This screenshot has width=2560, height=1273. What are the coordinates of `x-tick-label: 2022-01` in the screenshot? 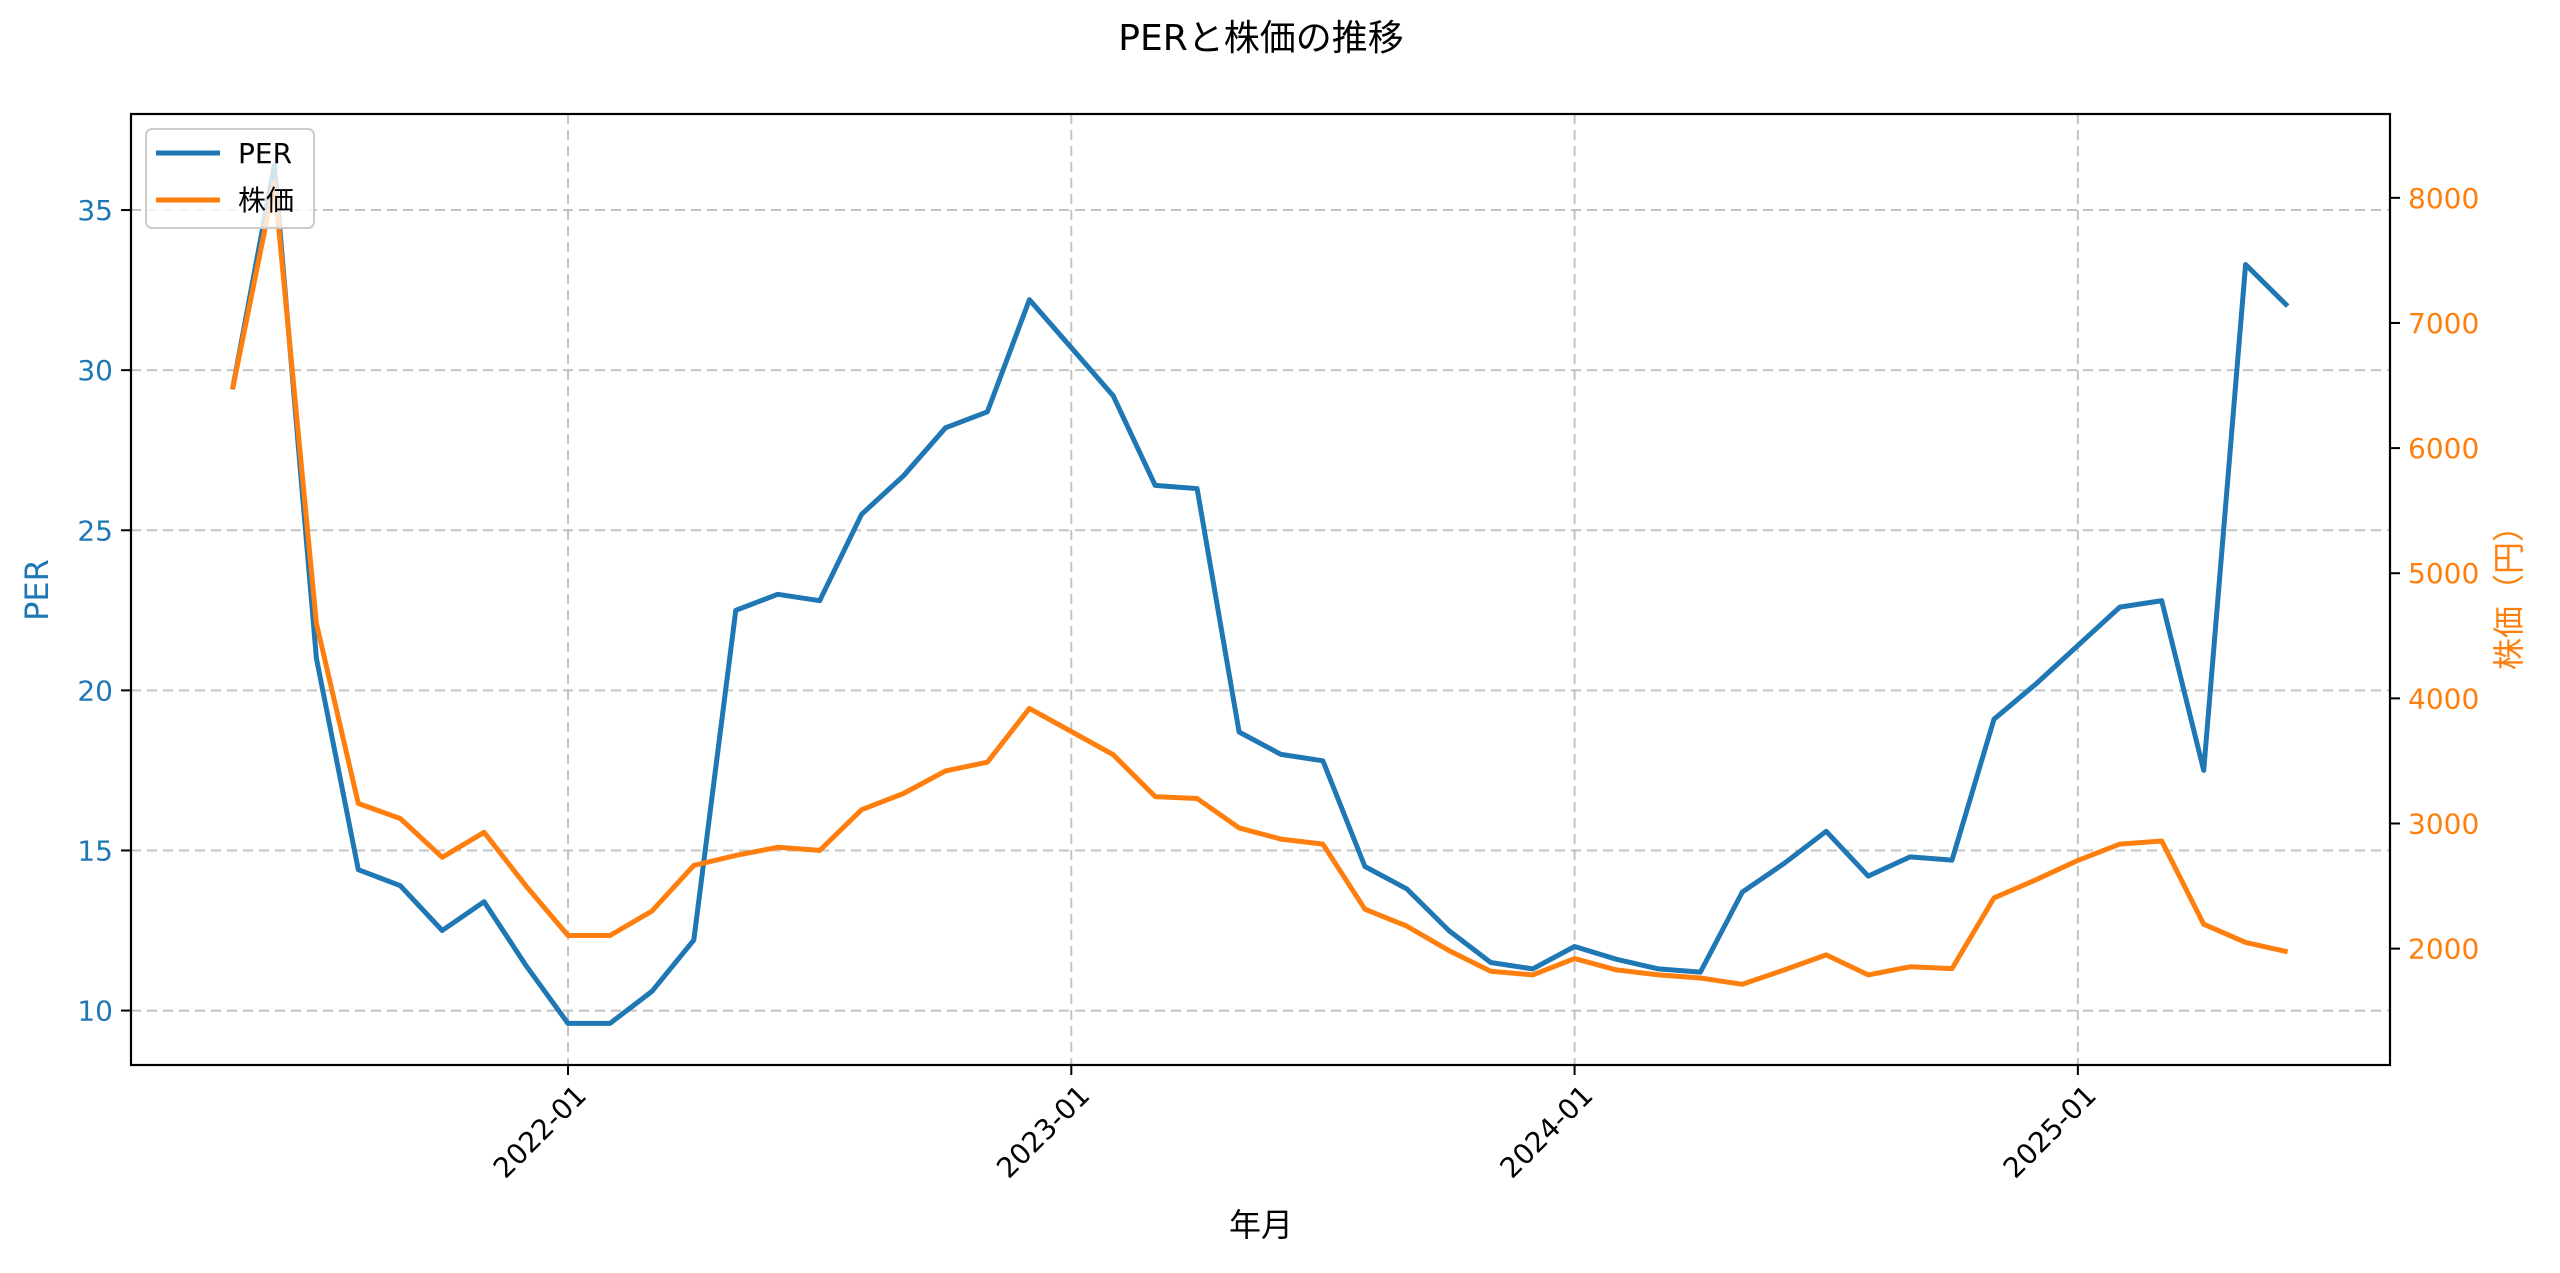 It's located at (540, 1132).